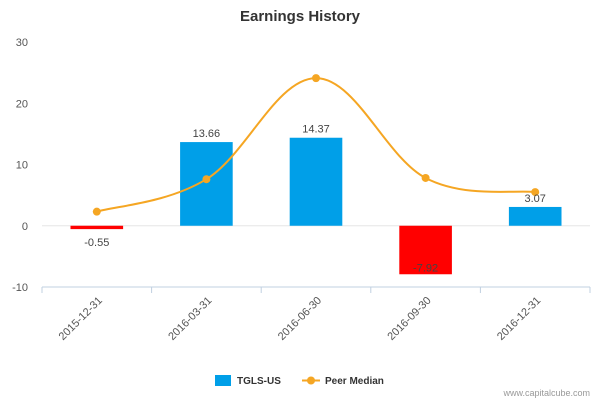 The image size is (600, 400). What do you see at coordinates (259, 381) in the screenshot?
I see `legend-label-tgls: TGLS-US` at bounding box center [259, 381].